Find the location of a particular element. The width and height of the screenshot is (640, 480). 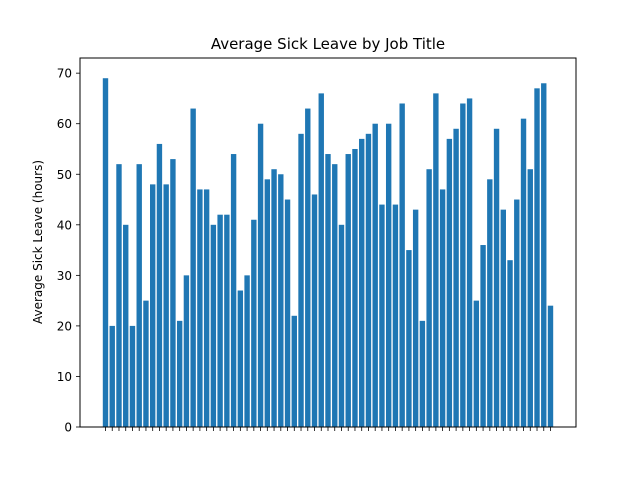

y-axis: 0 10 20 30 40 50 60 70 is located at coordinates (68, 251).